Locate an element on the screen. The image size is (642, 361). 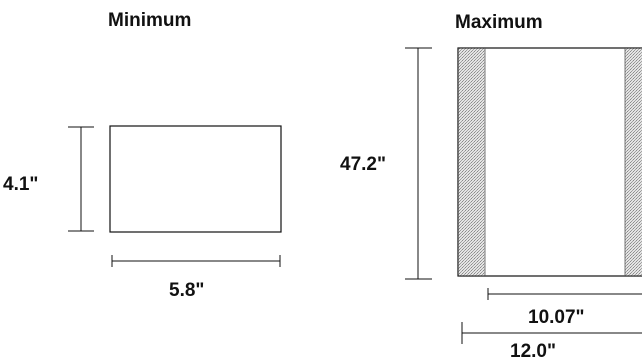
minimum-height-label: 4.1" is located at coordinates (20, 184).